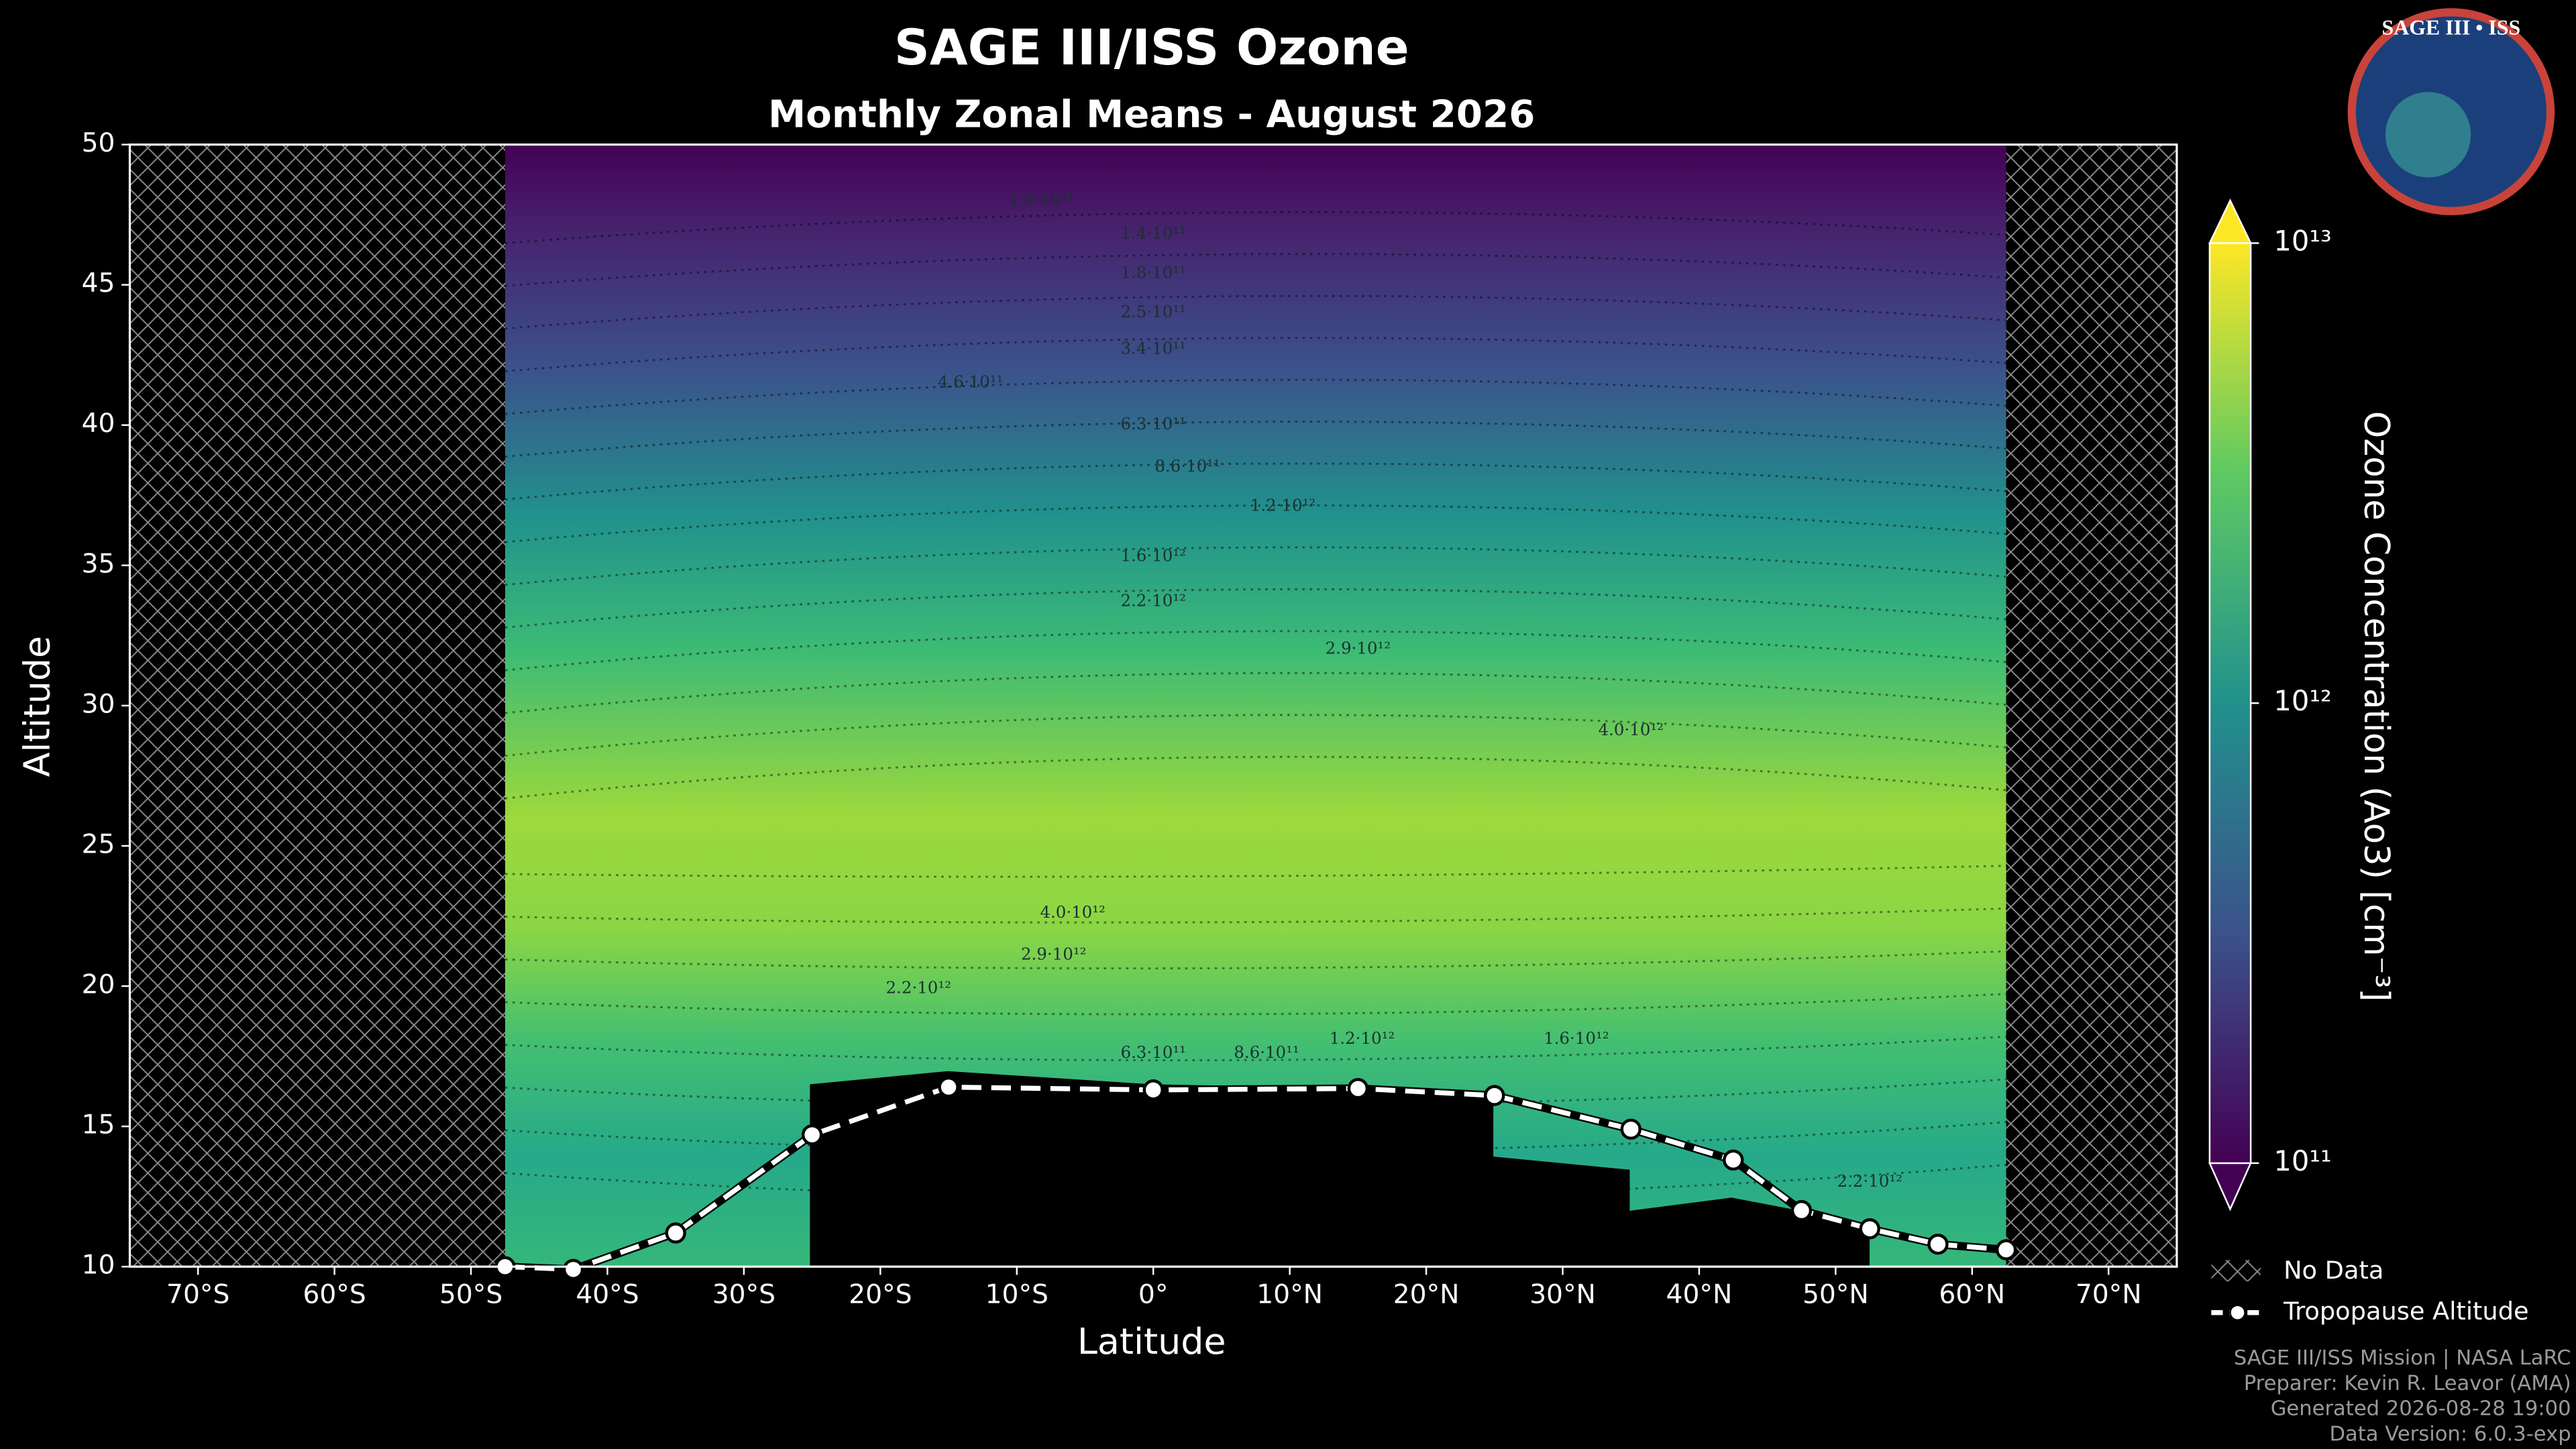  Describe the element at coordinates (2109, 1295) in the screenshot. I see `x-tick-label: 70°N` at that location.